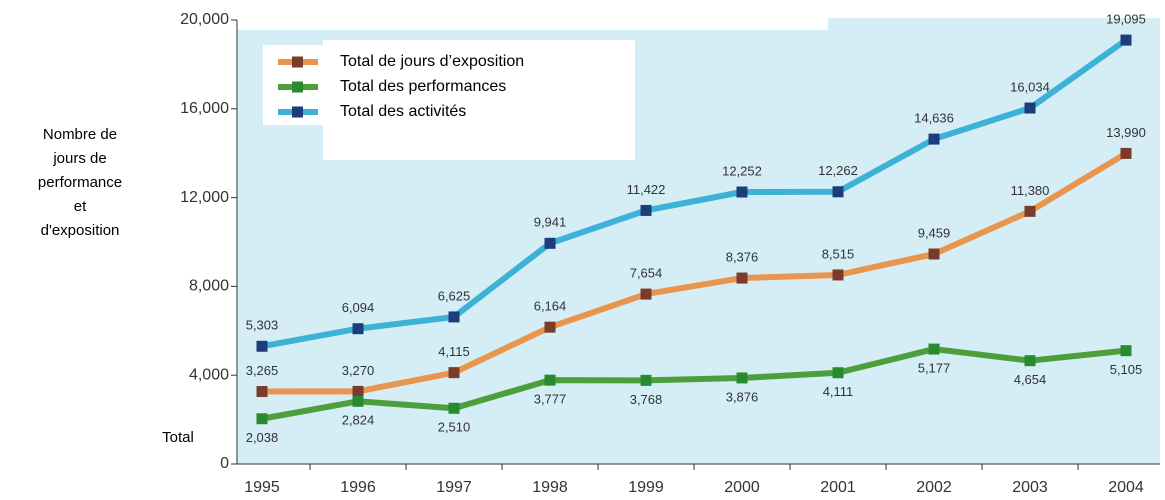  I want to click on y-tick-label: 8,000, so click(209, 286).